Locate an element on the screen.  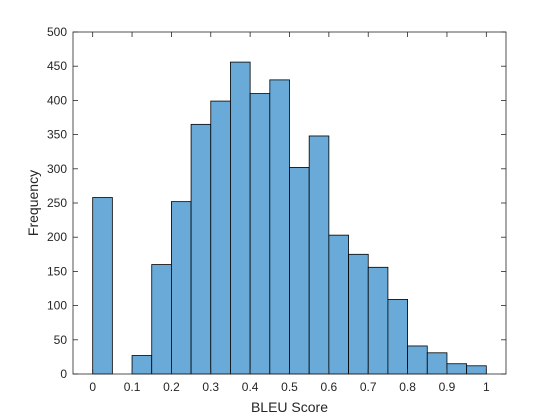
x-tick-label: 0.4 is located at coordinates (250, 387).